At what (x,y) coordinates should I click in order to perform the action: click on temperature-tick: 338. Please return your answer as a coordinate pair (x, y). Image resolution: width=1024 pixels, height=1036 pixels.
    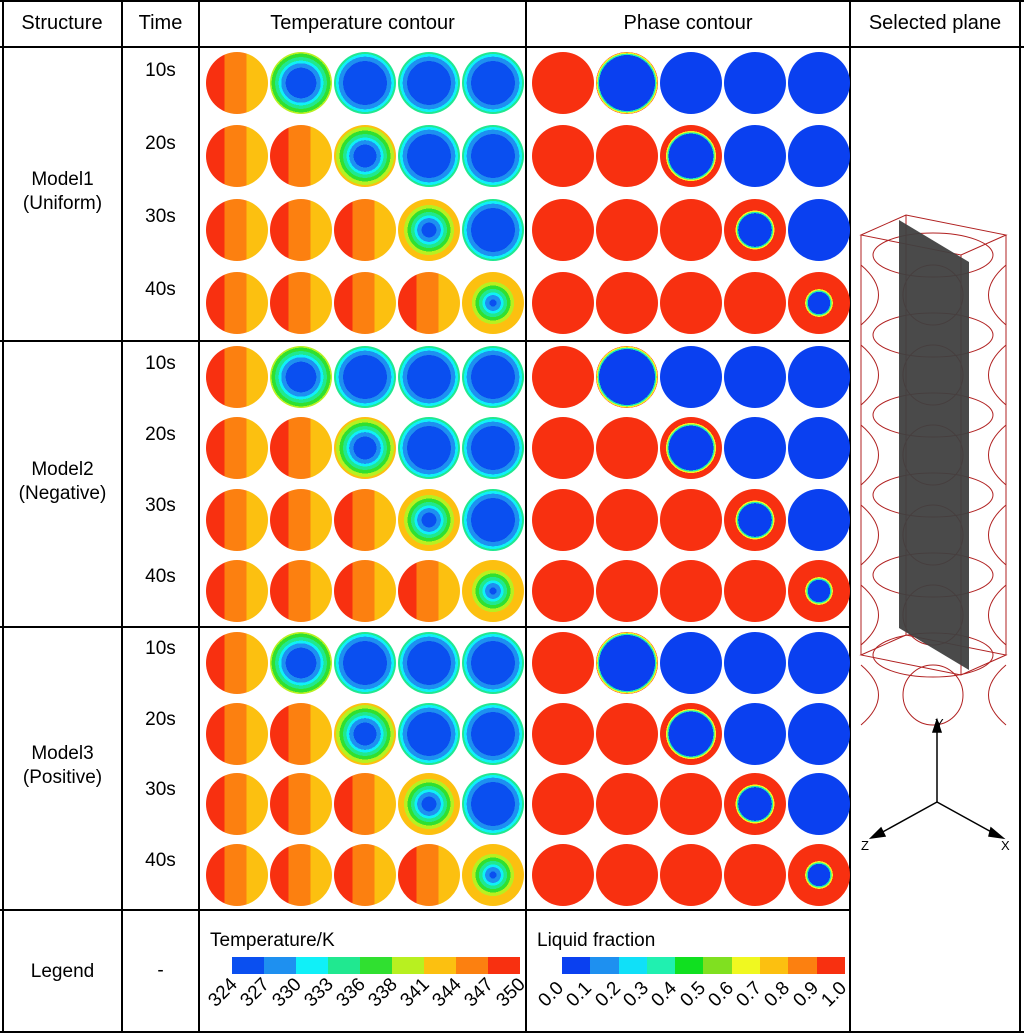
    Looking at the image, I should click on (383, 993).